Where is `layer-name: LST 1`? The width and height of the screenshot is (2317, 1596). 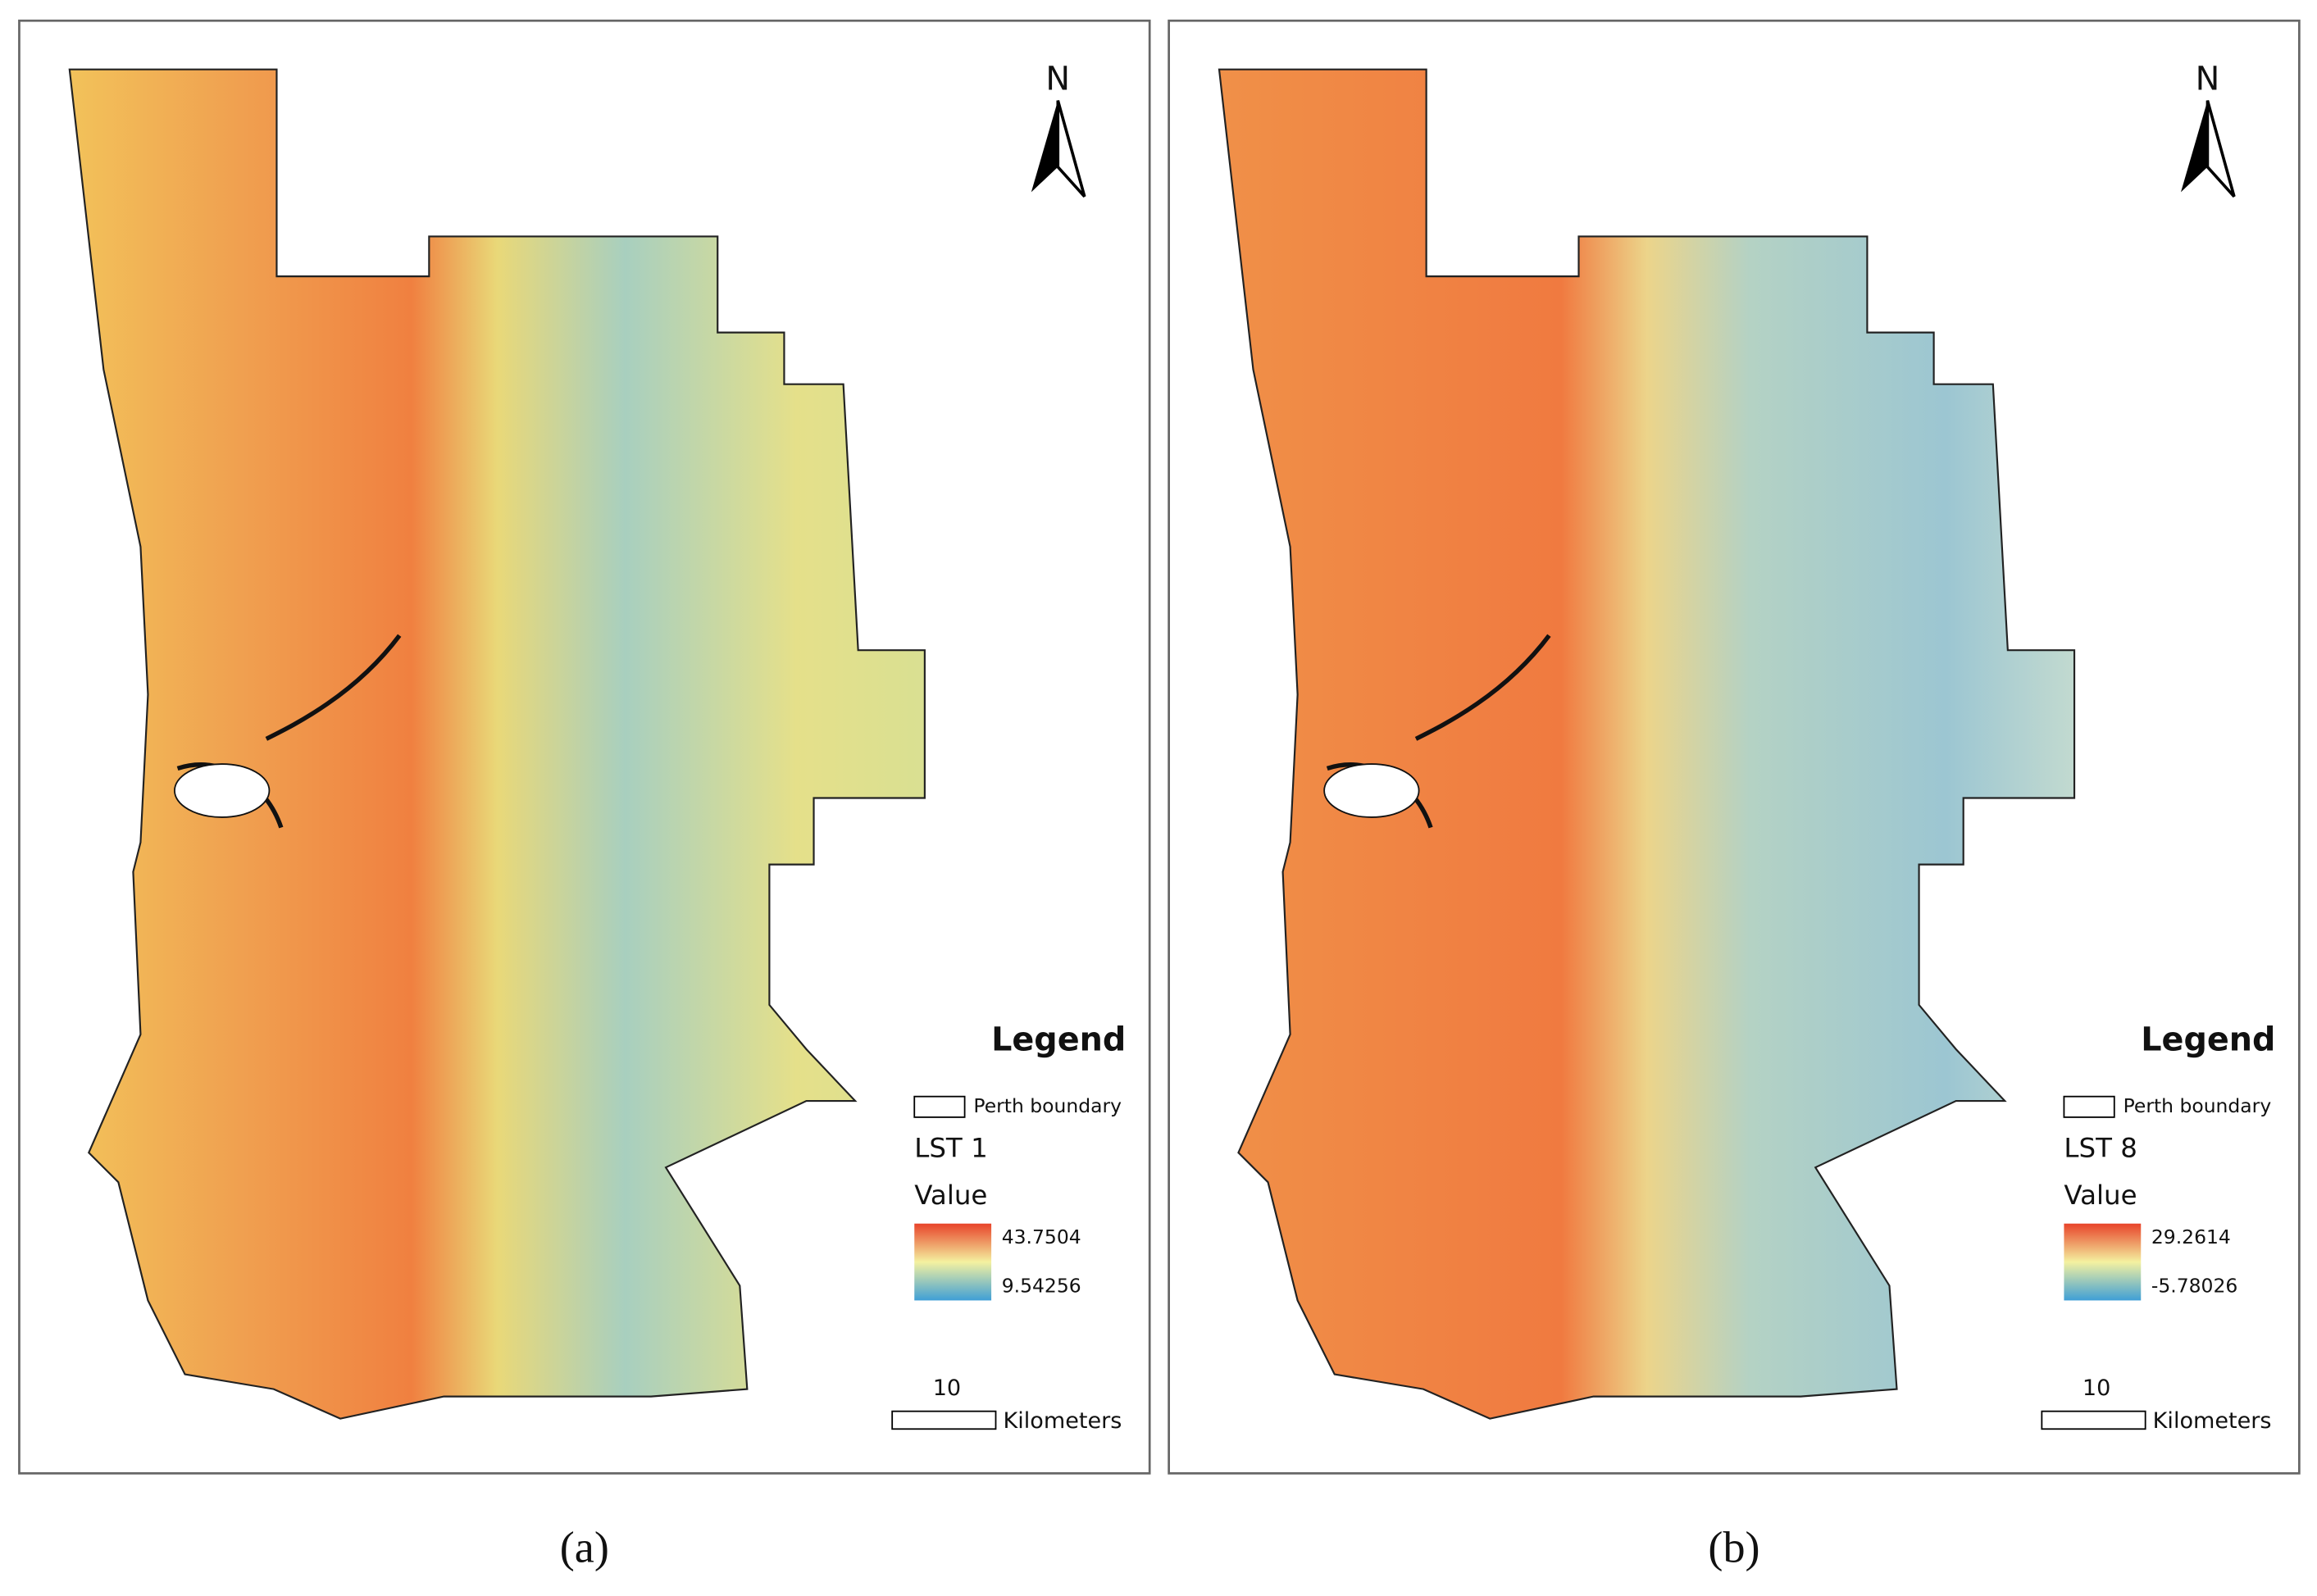
layer-name: LST 1 is located at coordinates (951, 1148).